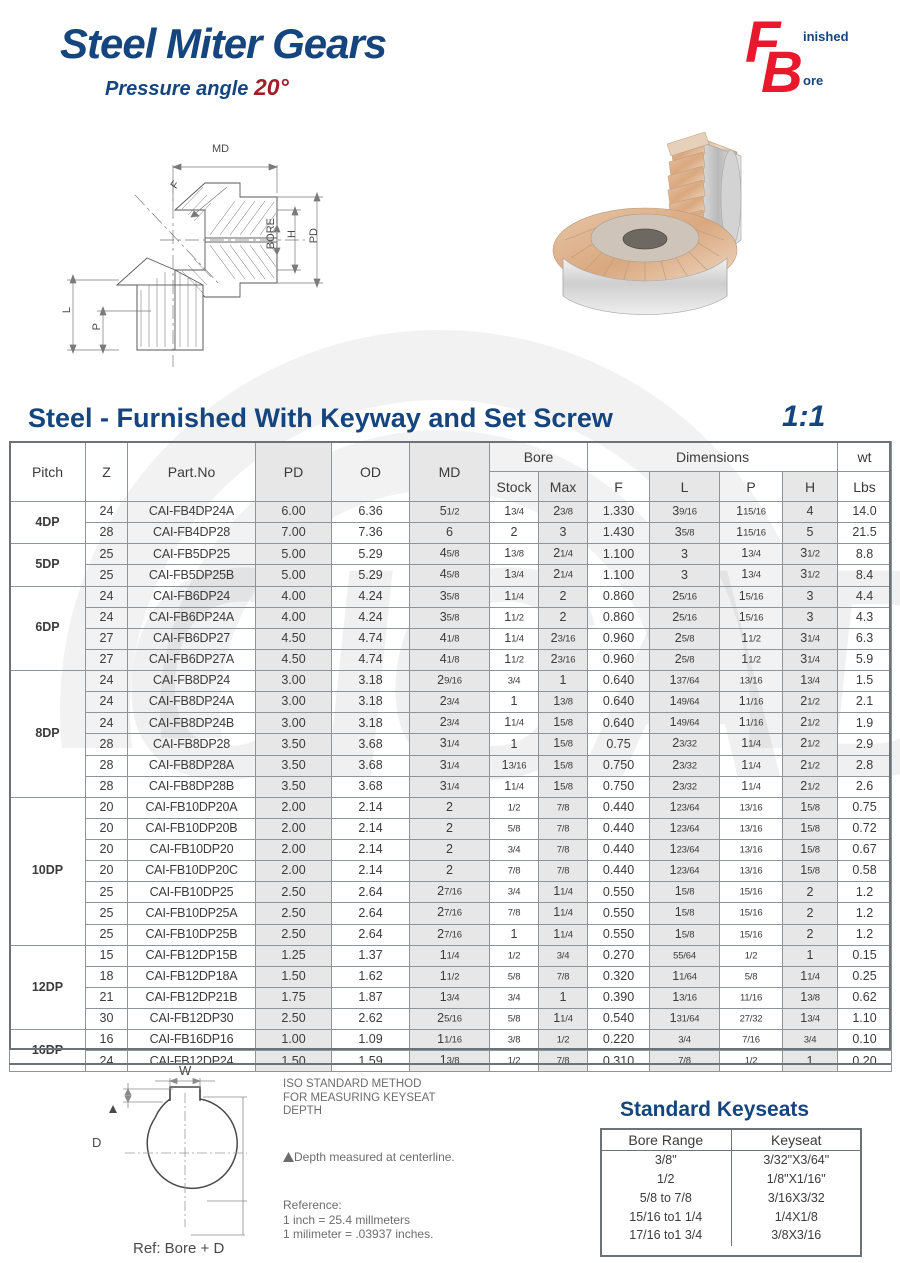  Describe the element at coordinates (751, 955) in the screenshot. I see `cell-p: 1/2` at that location.